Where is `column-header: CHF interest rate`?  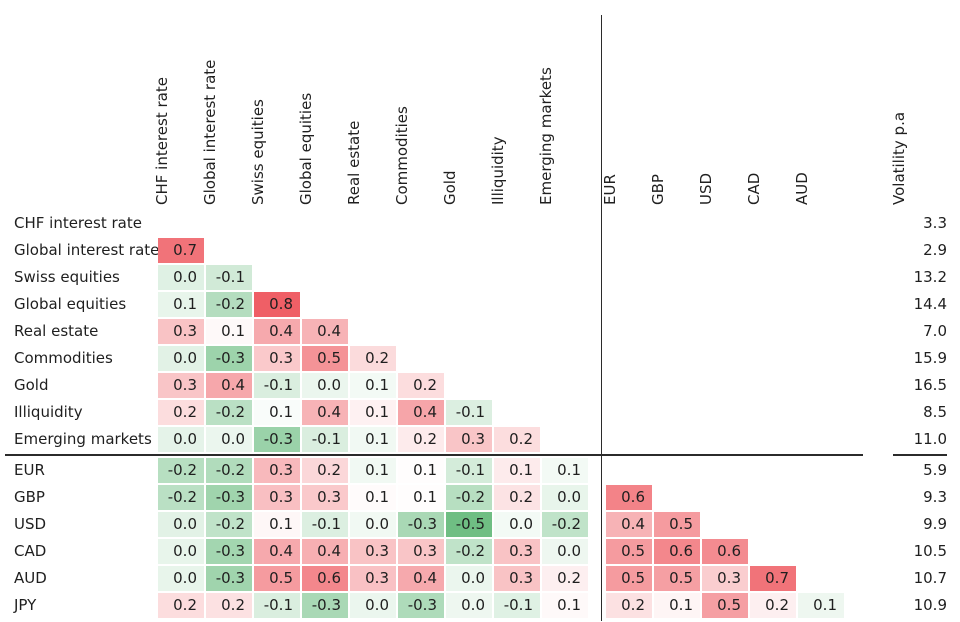 column-header: CHF interest rate is located at coordinates (162, 141).